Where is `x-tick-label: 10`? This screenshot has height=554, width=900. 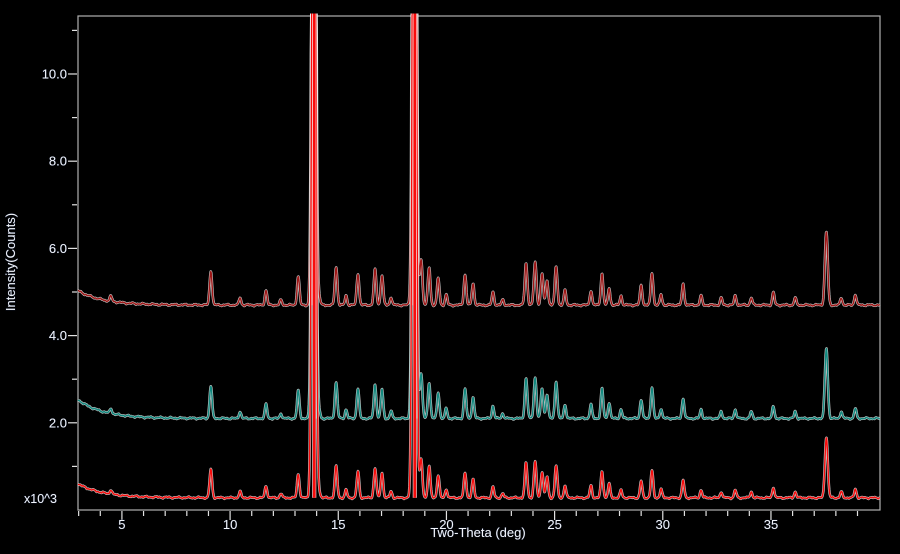 x-tick-label: 10 is located at coordinates (230, 524).